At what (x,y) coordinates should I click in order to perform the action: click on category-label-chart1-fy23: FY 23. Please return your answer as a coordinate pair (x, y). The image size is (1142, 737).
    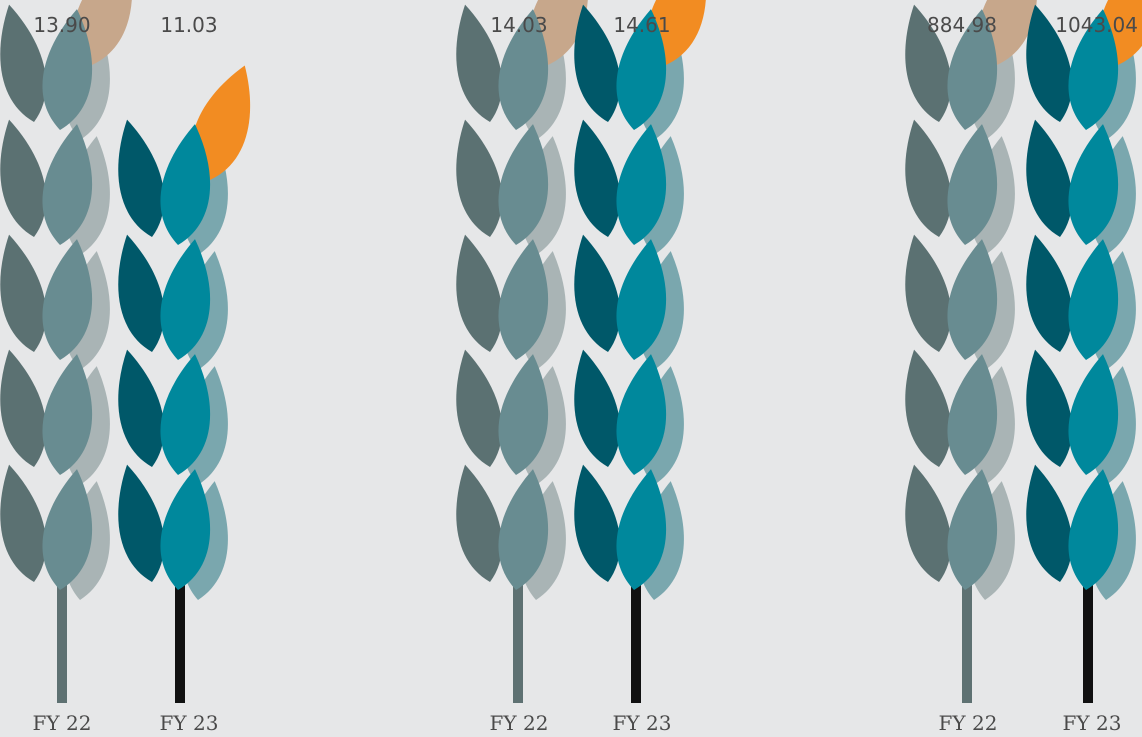
    Looking at the image, I should click on (189, 723).